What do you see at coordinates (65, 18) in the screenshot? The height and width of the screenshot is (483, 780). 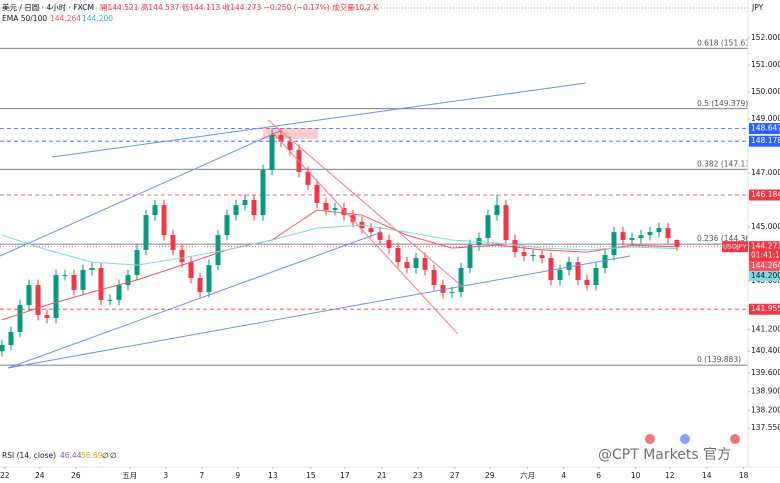 I see `indicator-value: 144.264` at bounding box center [65, 18].